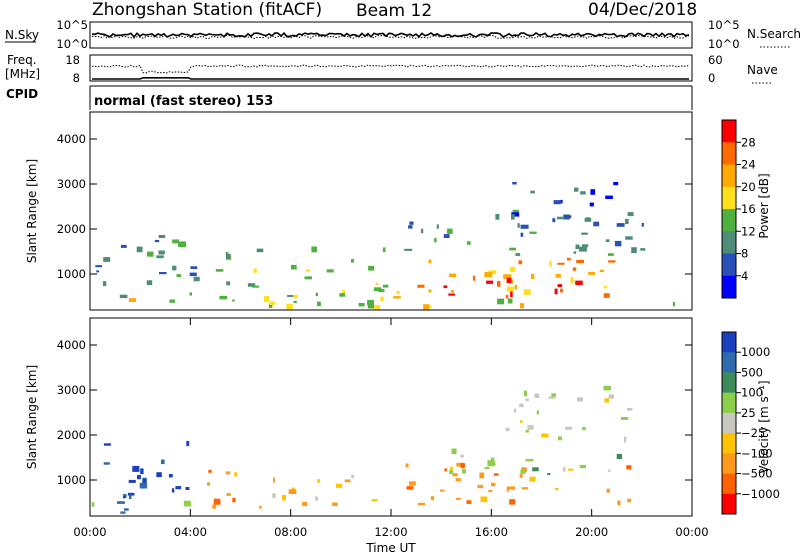  I want to click on colorbar-tick-label: 100, so click(752, 393).